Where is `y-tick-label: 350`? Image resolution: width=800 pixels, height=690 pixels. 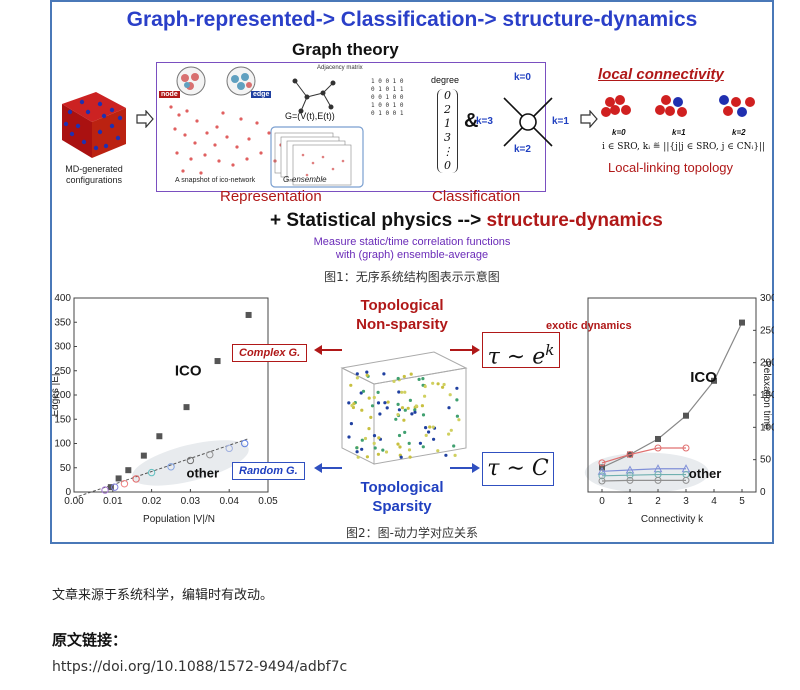 y-tick-label: 350 is located at coordinates (62, 322).